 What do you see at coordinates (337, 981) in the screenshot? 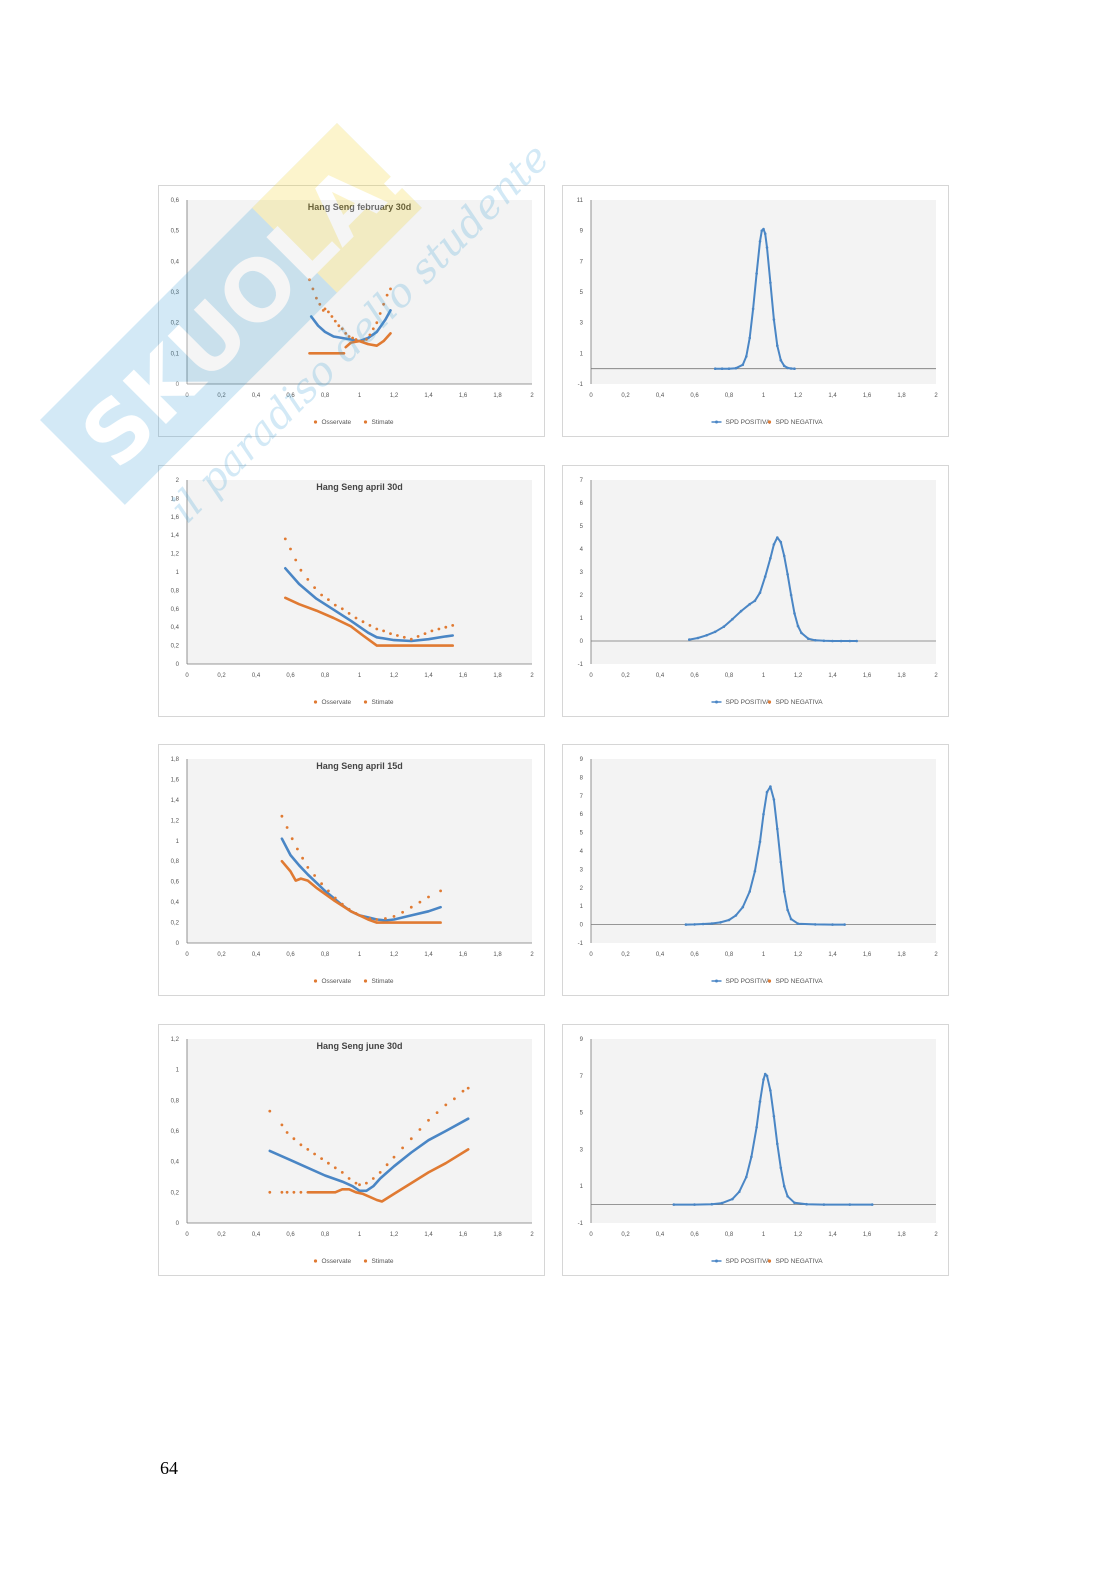
I see `legend-label: Osservate` at bounding box center [337, 981].